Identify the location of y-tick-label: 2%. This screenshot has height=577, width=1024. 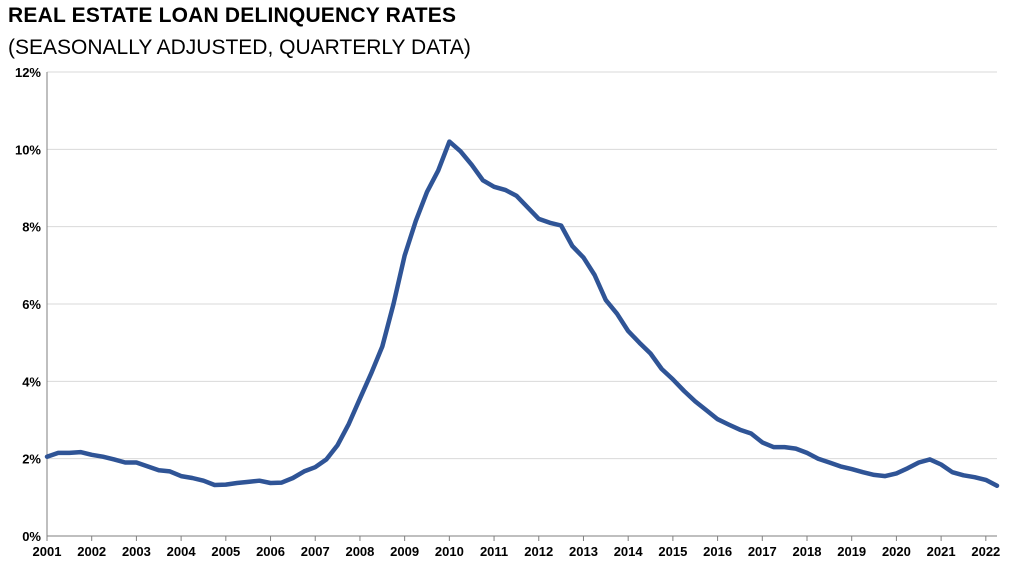
(31, 459).